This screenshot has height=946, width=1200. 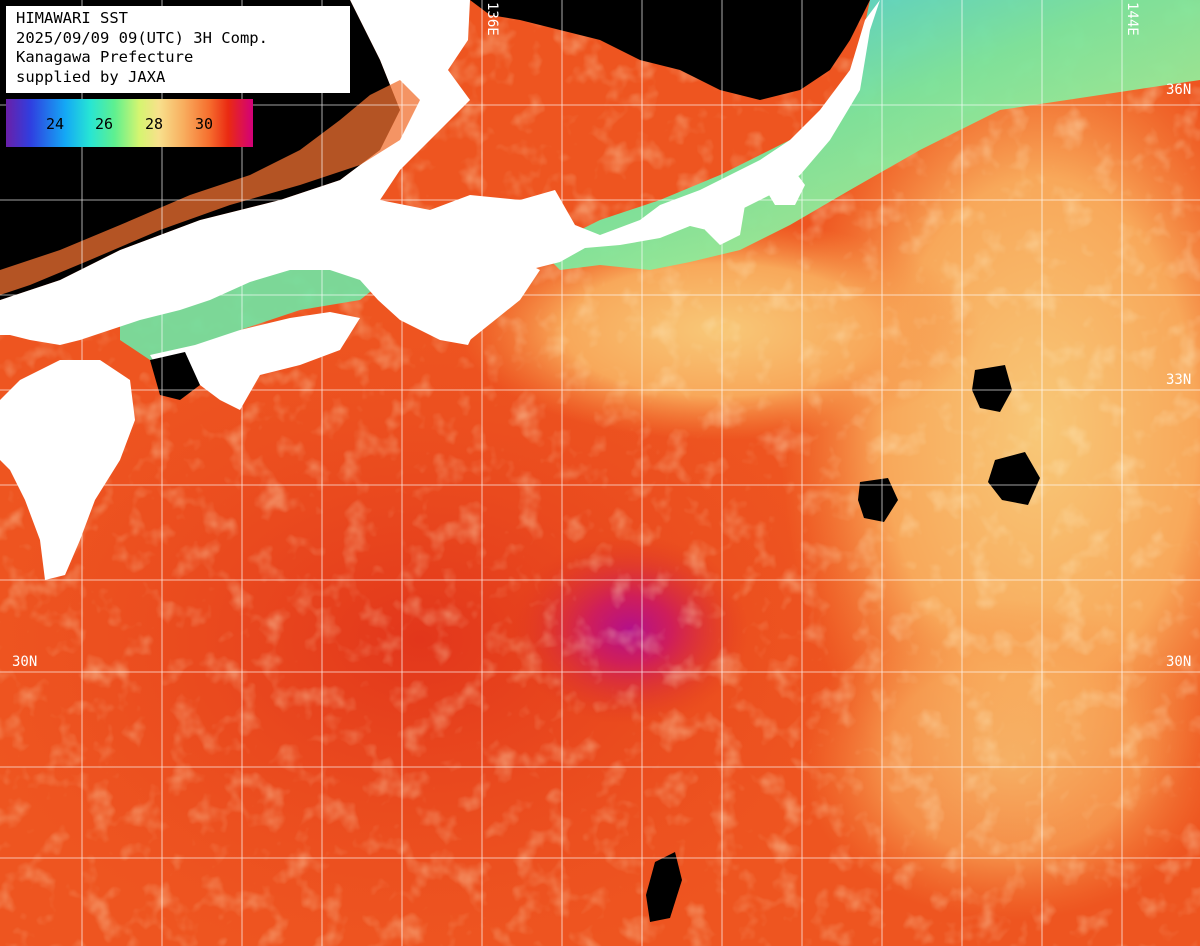 I want to click on nodata-north, so click(x=670, y=50).